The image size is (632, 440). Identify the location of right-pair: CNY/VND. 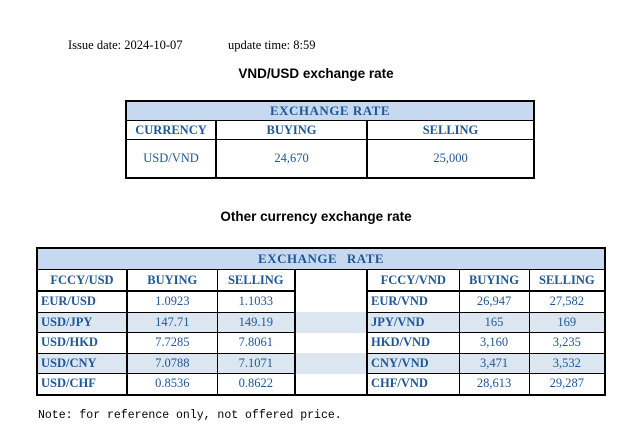
(413, 363).